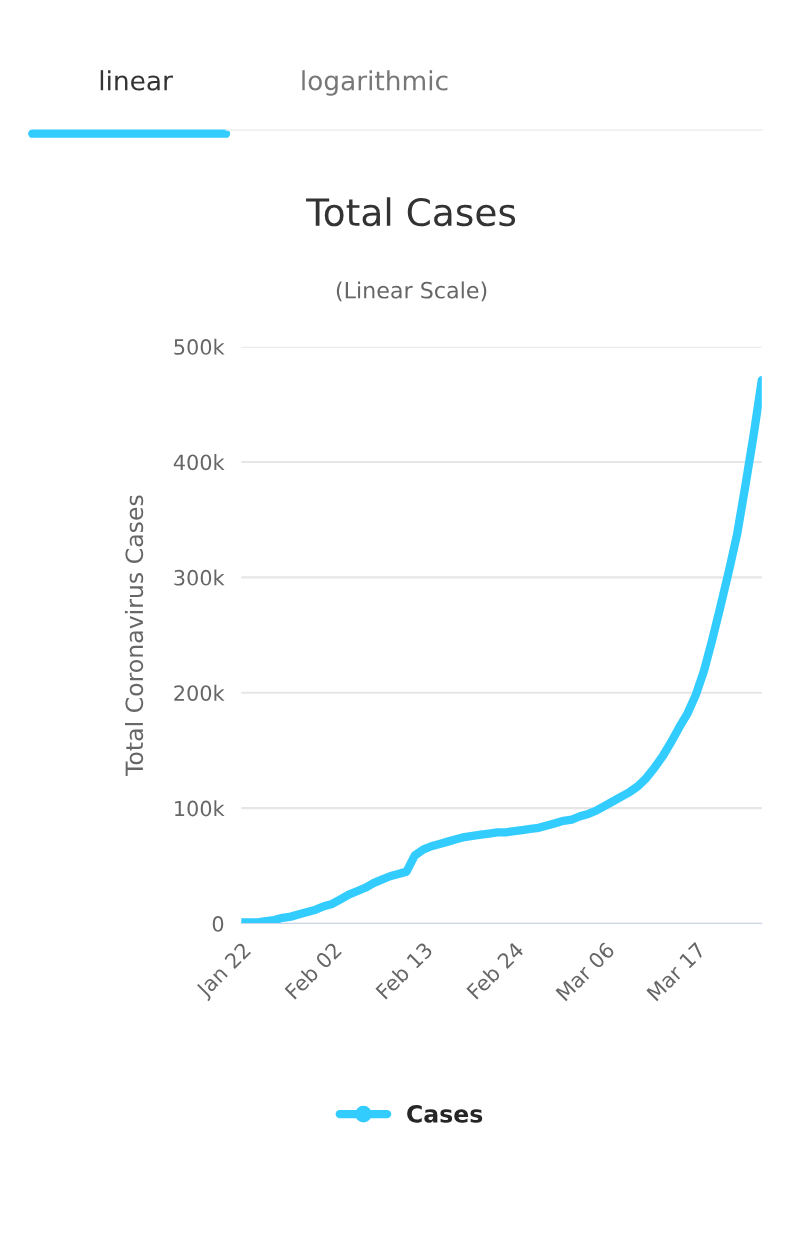 The height and width of the screenshot is (1238, 807). Describe the element at coordinates (495, 970) in the screenshot. I see `x-tick-label: Feb 24` at that location.